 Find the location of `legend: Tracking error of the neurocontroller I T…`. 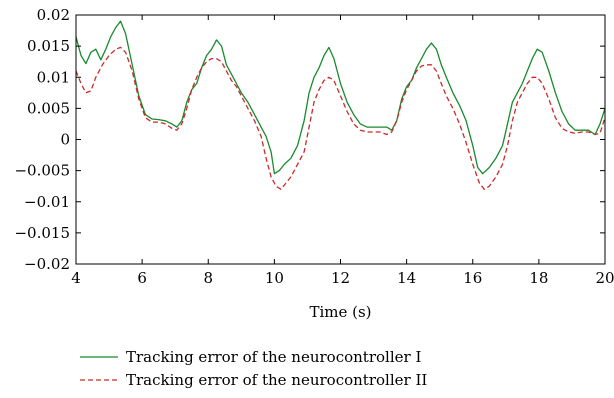

legend: Tracking error of the neurocontroller I T… is located at coordinates (253, 368).